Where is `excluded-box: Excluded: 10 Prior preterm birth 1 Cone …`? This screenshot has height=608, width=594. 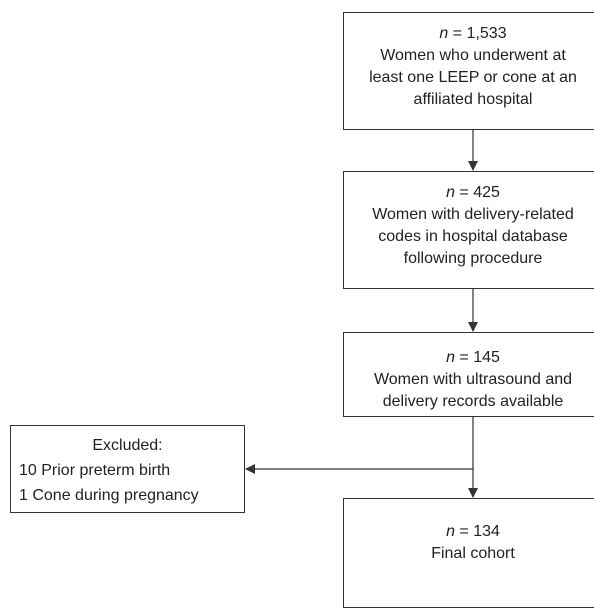 excluded-box: Excluded: 10 Prior preterm birth 1 Cone … is located at coordinates (127, 469).